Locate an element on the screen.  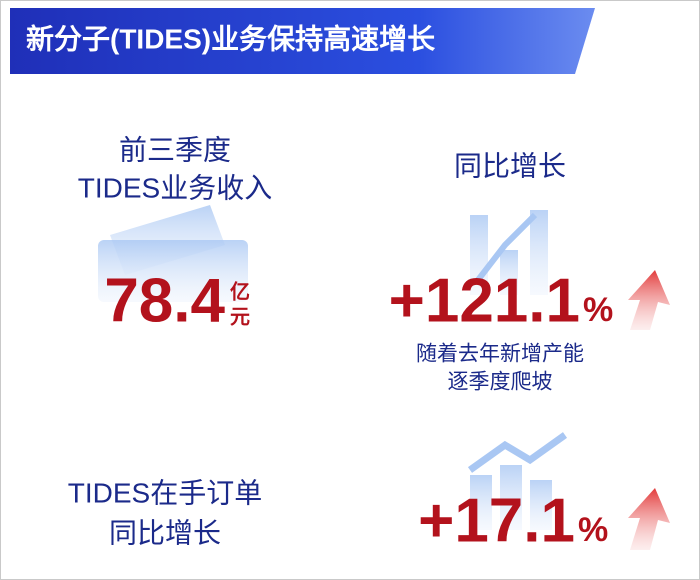
note: 随着去年新增产能 is located at coordinates (500, 354).